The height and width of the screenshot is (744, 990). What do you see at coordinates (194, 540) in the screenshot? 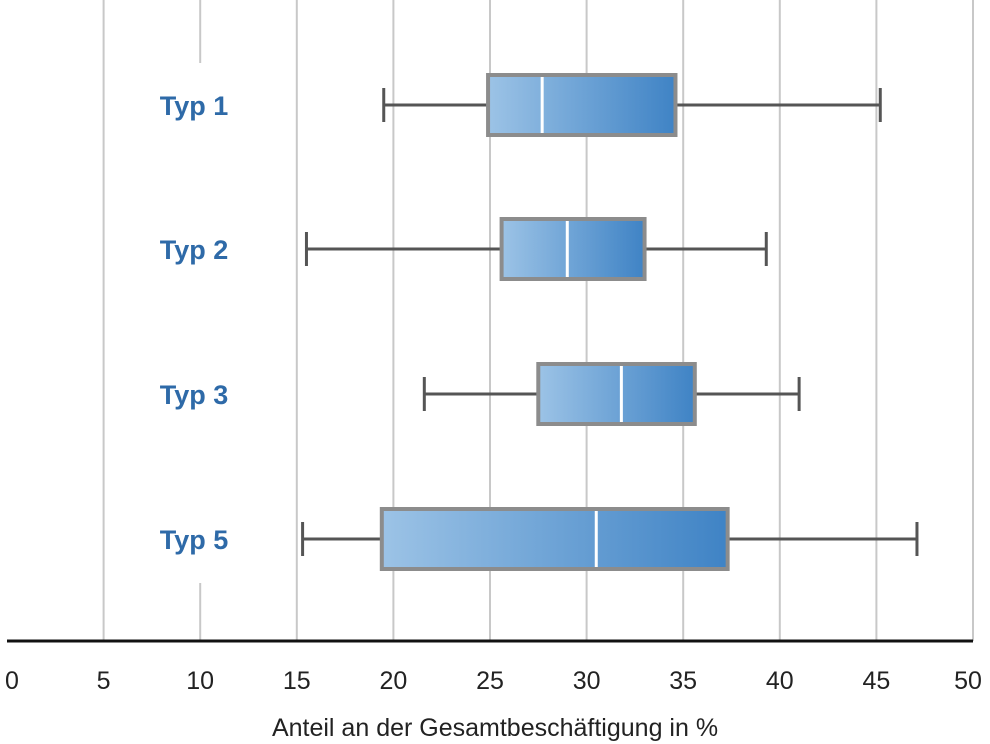
I see `category-label-typ-5: Typ 5` at bounding box center [194, 540].